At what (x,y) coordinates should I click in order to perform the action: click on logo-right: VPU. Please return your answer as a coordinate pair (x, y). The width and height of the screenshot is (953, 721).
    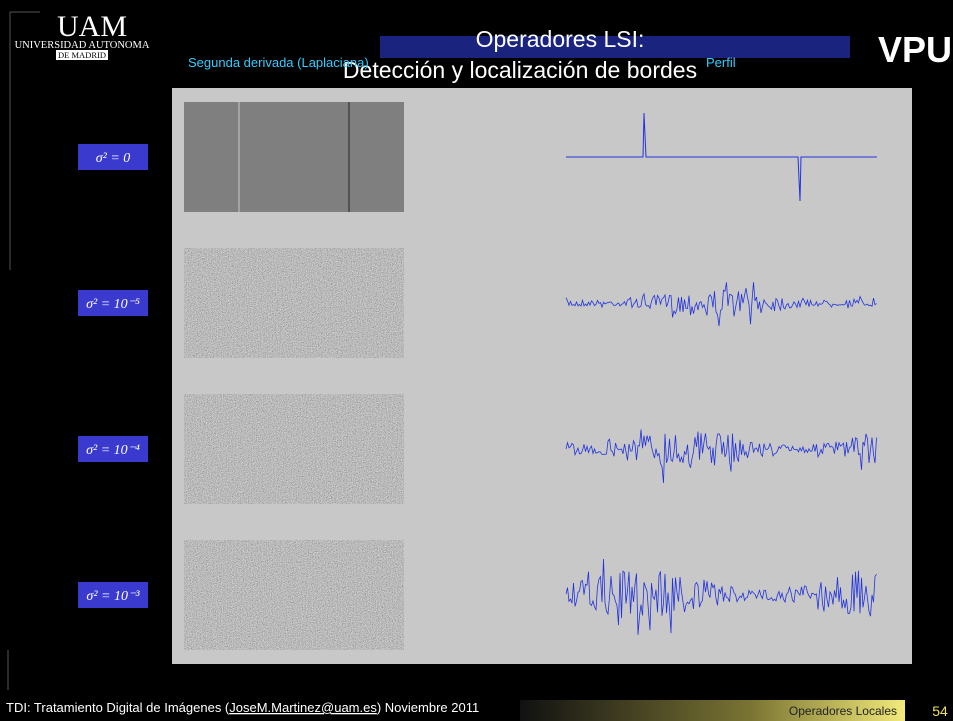
    Looking at the image, I should click on (915, 49).